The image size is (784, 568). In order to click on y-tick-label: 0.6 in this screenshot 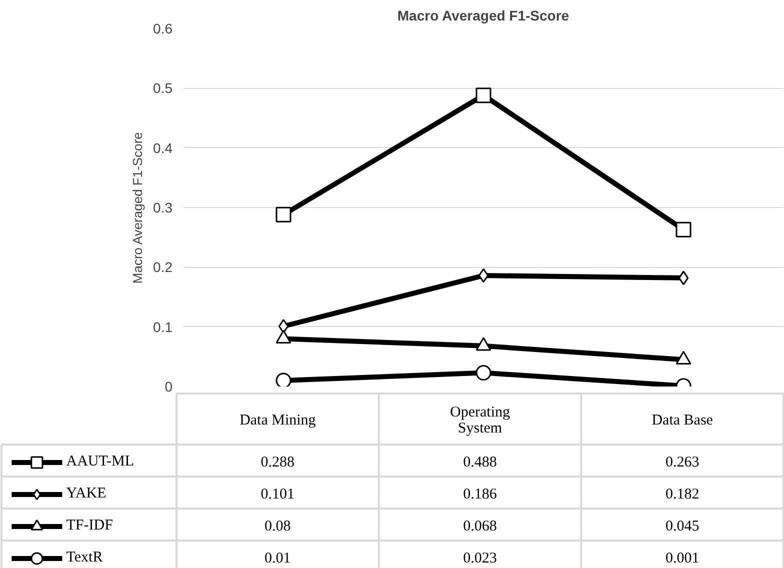, I will do `click(163, 28)`.